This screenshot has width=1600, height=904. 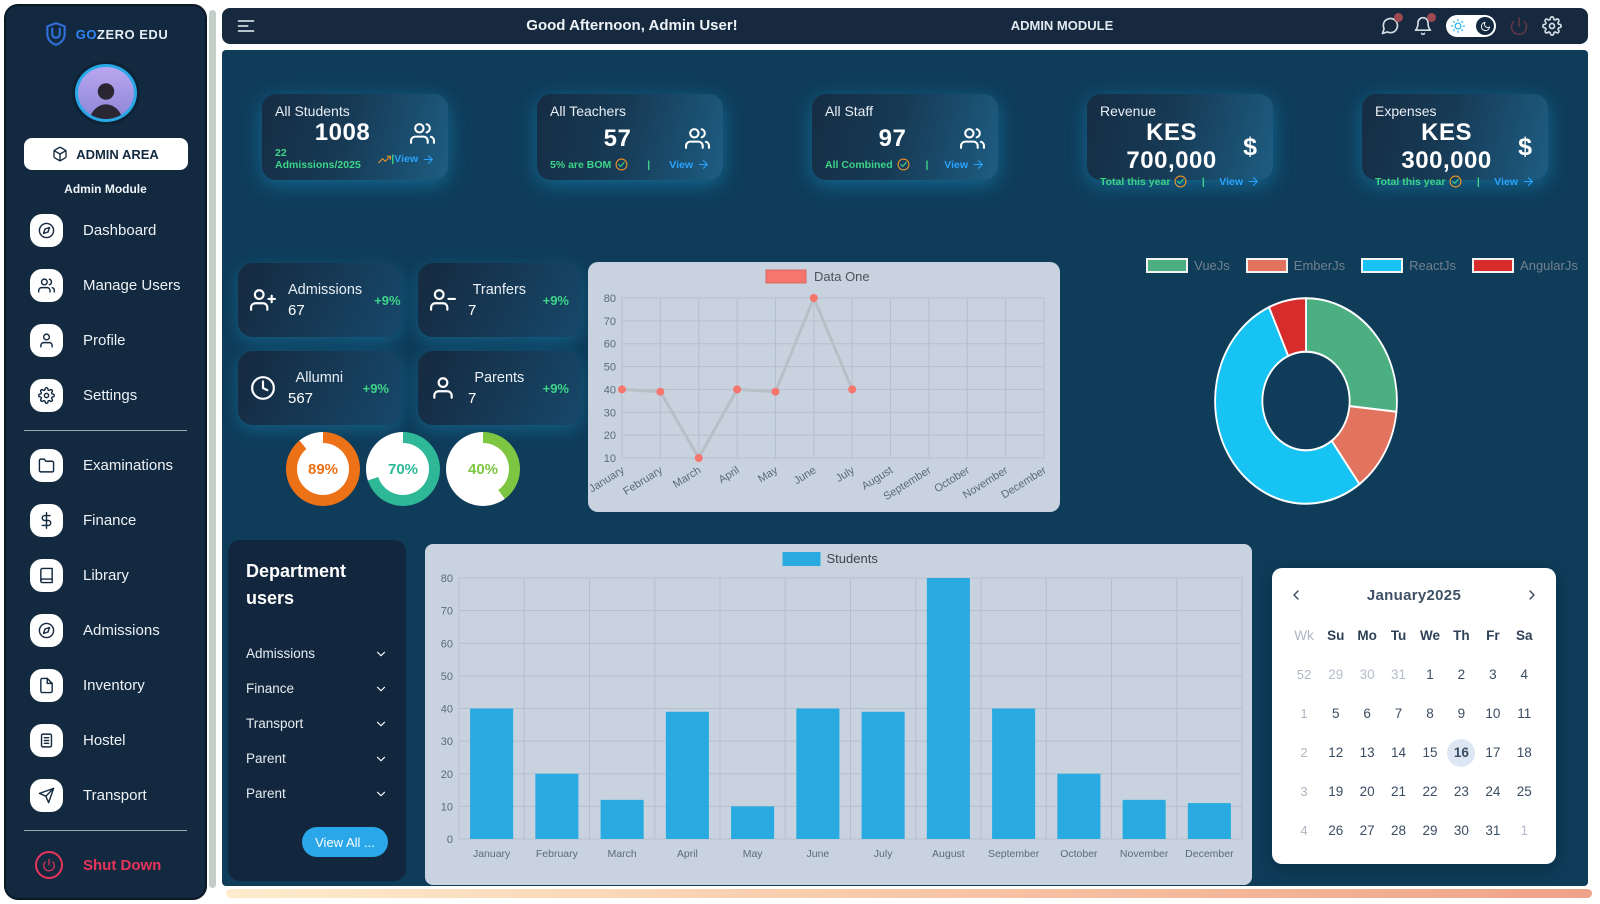 What do you see at coordinates (319, 388) in the screenshot?
I see `mini-card-body: Allumni 567` at bounding box center [319, 388].